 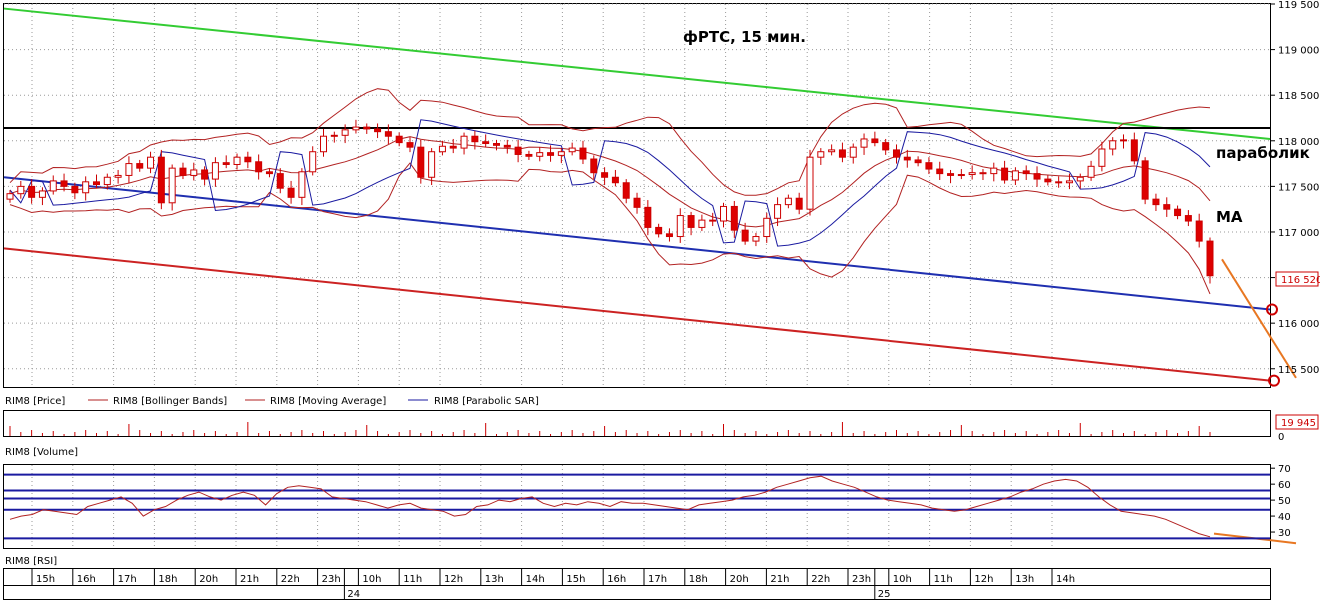 I want to click on rsi-panel-frame, so click(x=637, y=506).